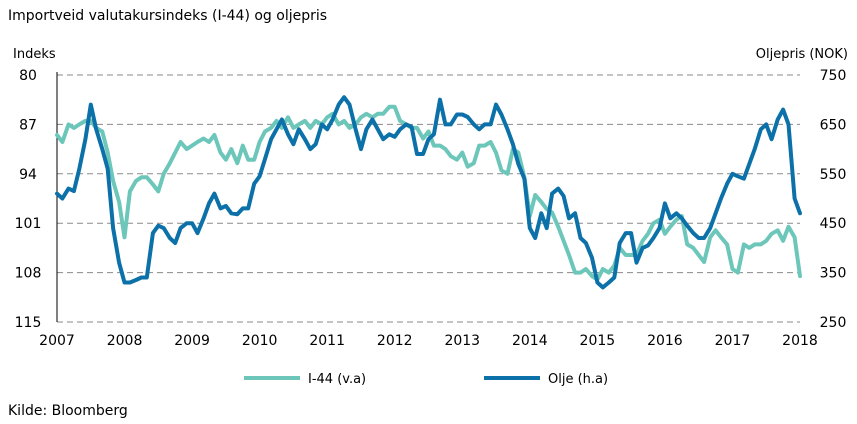 The height and width of the screenshot is (424, 857). What do you see at coordinates (800, 341) in the screenshot?
I see `x-tick-label: 2018` at bounding box center [800, 341].